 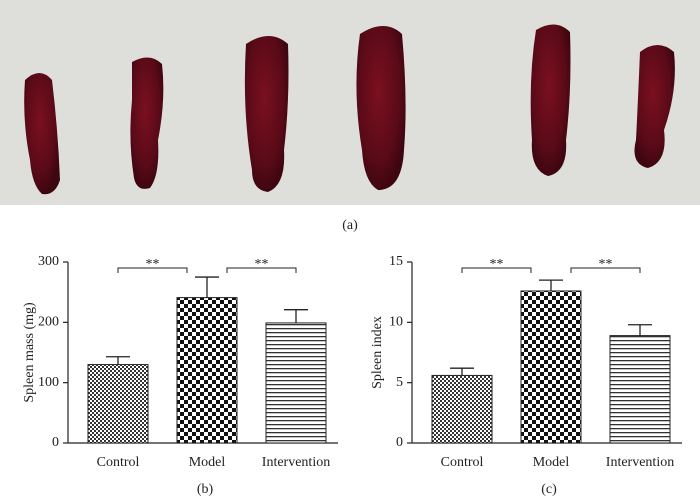 What do you see at coordinates (29, 352) in the screenshot?
I see `y-axis-label: Spleen mass (mg)` at bounding box center [29, 352].